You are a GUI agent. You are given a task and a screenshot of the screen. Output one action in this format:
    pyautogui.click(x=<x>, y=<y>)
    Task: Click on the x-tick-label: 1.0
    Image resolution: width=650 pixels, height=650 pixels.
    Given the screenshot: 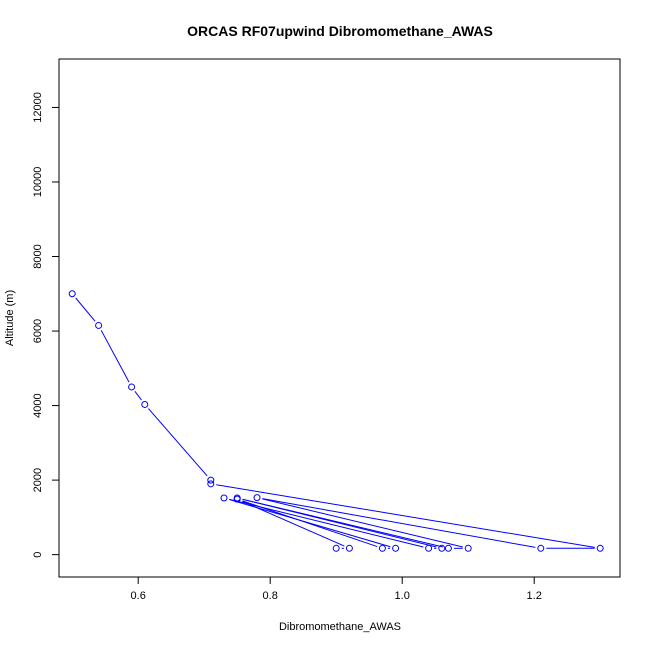 What is the action you would take?
    pyautogui.click(x=402, y=596)
    